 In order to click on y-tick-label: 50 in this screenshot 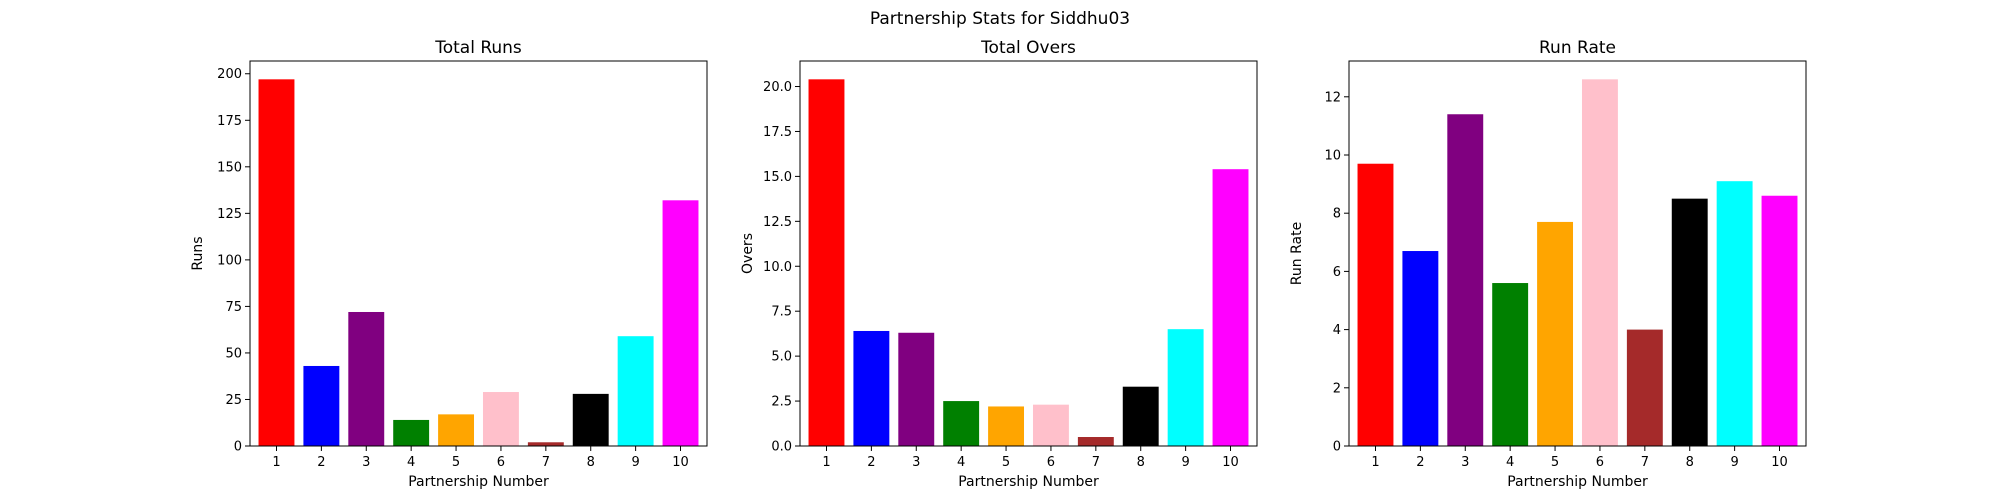, I will do `click(233, 353)`.